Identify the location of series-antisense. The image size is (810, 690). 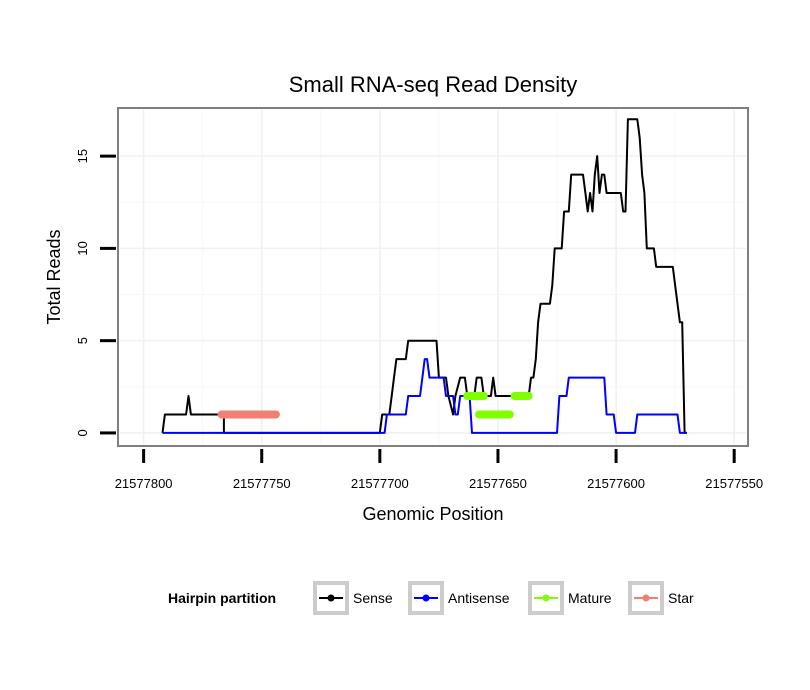
(424, 396).